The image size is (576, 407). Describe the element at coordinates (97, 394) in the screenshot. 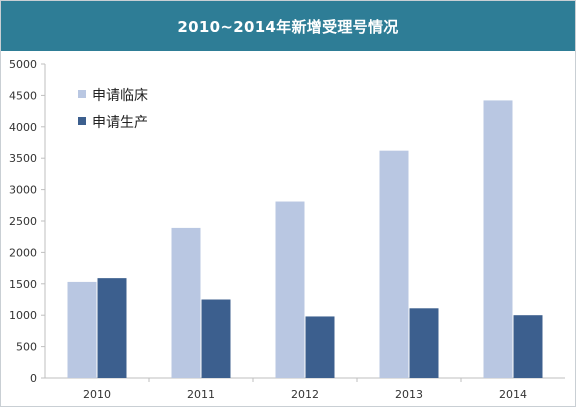

I see `x-tick-label: 2010` at that location.